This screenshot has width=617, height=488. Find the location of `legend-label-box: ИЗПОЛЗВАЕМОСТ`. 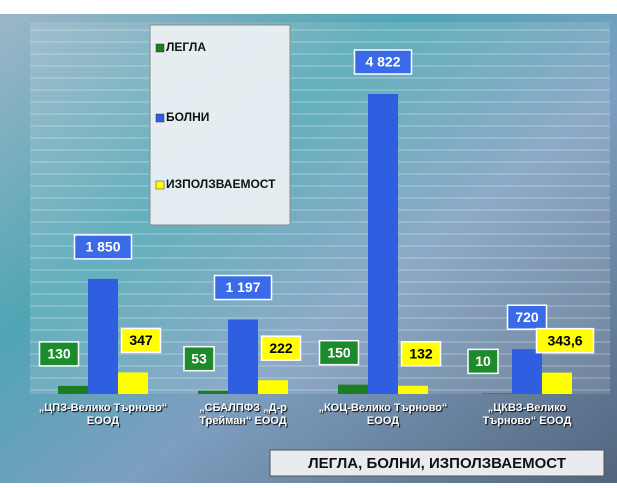

legend-label-box: ИЗПОЛЗВАЕМОСТ is located at coordinates (221, 184).